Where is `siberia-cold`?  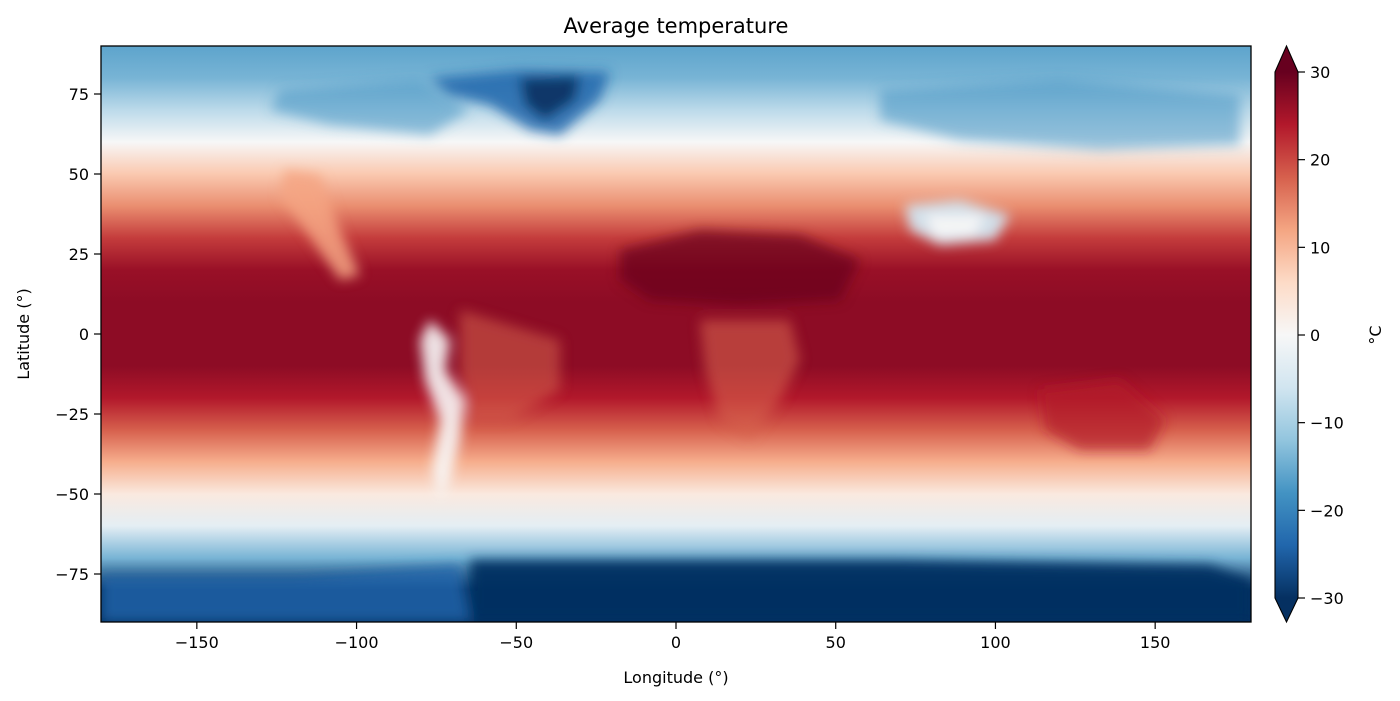 siberia-cold is located at coordinates (1060, 115).